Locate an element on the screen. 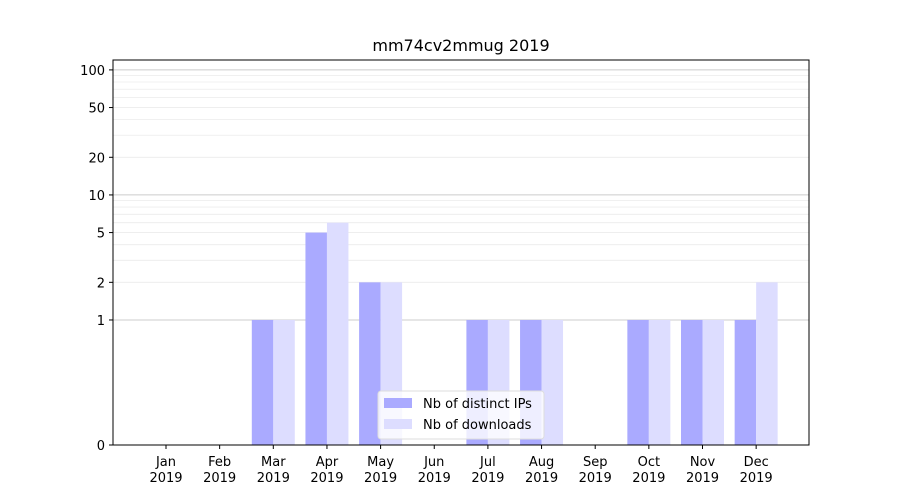  x-tick-label-month: Oct is located at coordinates (649, 462).